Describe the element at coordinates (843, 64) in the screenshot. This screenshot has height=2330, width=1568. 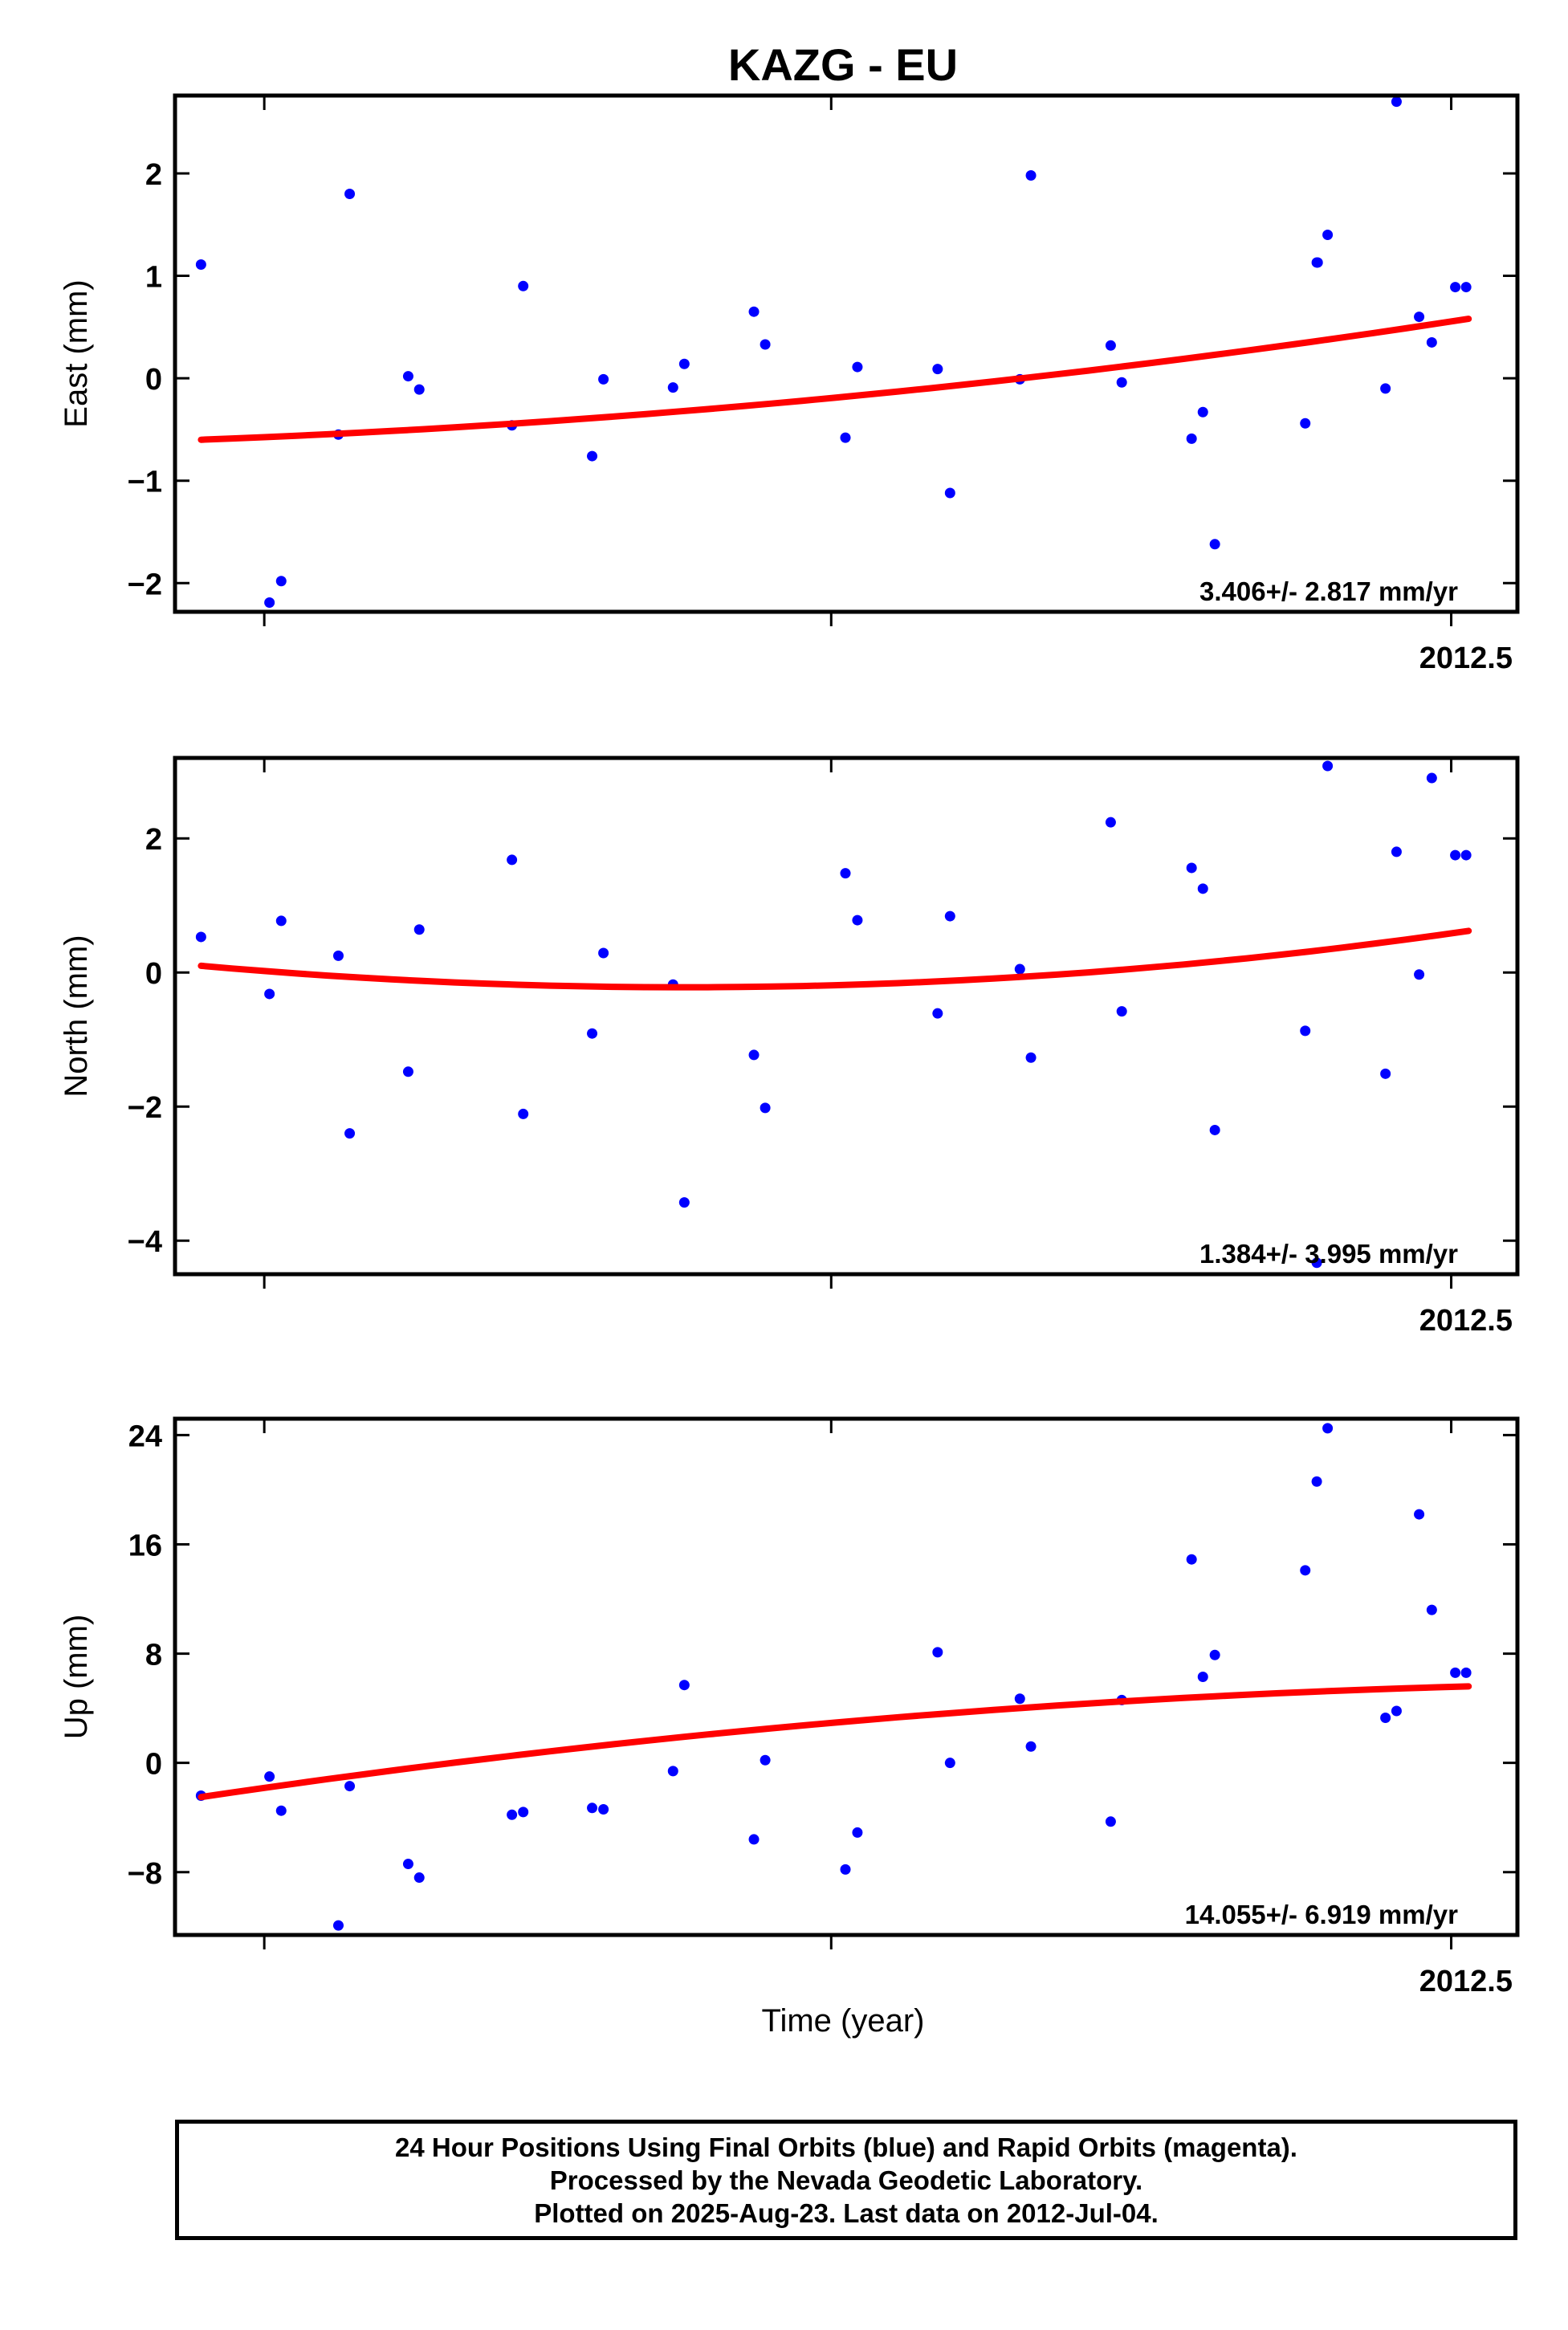
I see `figure-title: KAZG - EU` at that location.